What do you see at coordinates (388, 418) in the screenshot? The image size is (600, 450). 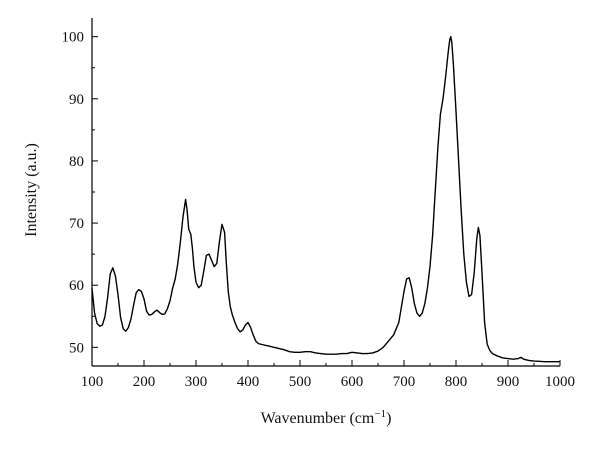 I see `x-axis-title-suffix: )` at bounding box center [388, 418].